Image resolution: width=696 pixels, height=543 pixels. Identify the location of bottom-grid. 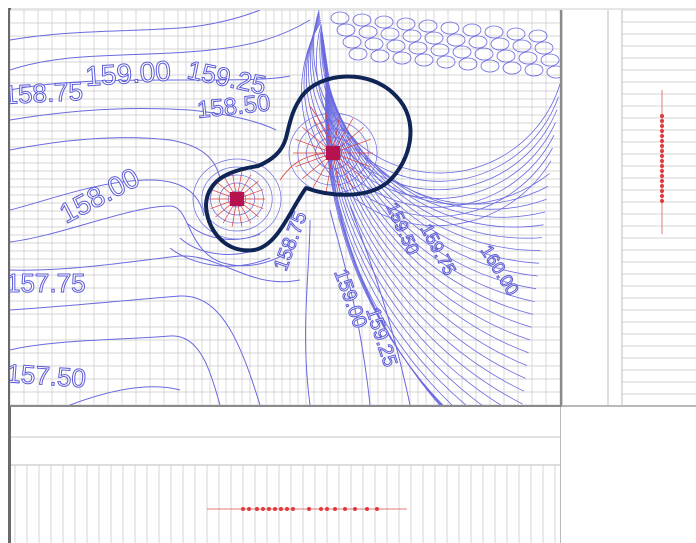
(285, 504).